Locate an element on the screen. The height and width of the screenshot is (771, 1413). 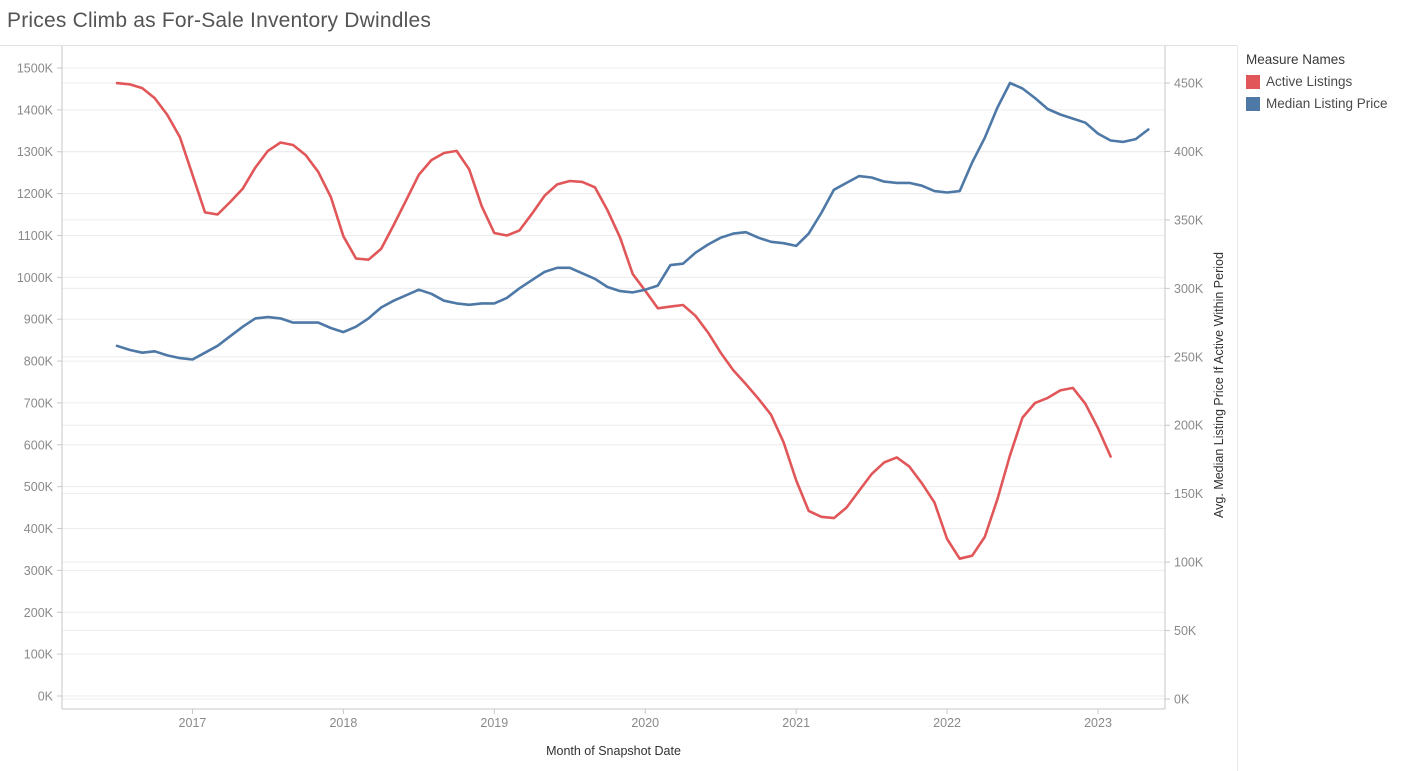
right-axis-tick-label: 50K is located at coordinates (1185, 631).